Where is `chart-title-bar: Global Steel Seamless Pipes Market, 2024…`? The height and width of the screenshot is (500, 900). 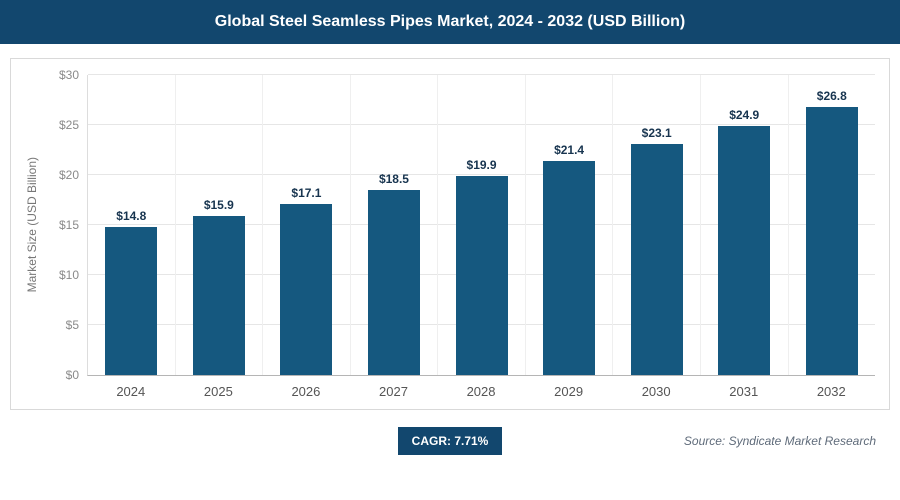 chart-title-bar: Global Steel Seamless Pipes Market, 2024… is located at coordinates (450, 22).